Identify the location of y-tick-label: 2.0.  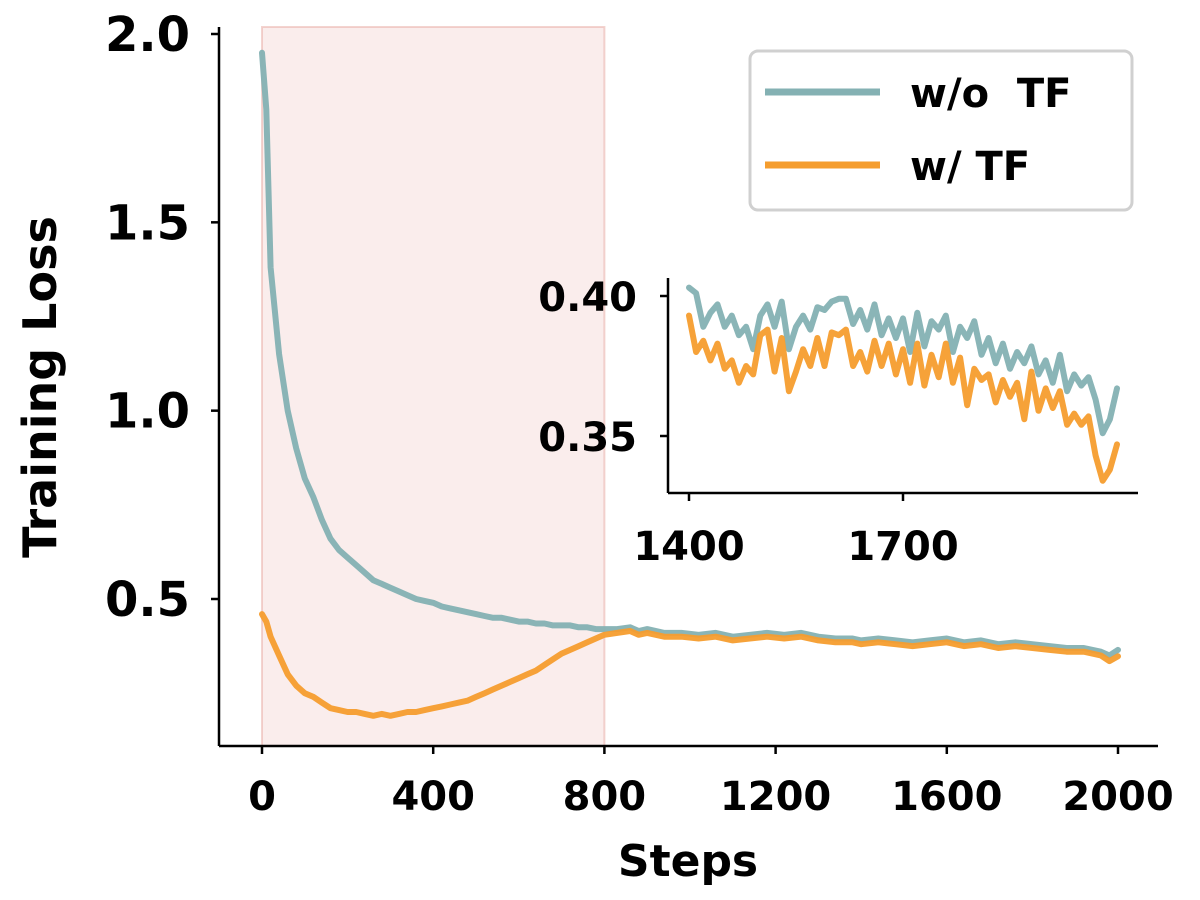
(147, 35).